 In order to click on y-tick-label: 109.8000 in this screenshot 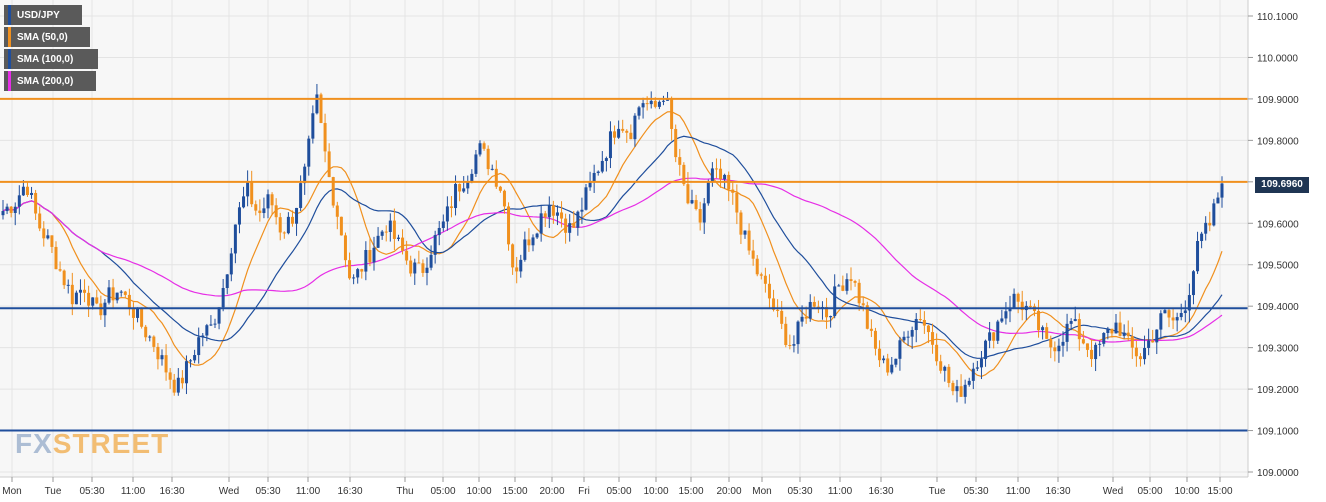, I will do `click(1278, 141)`.